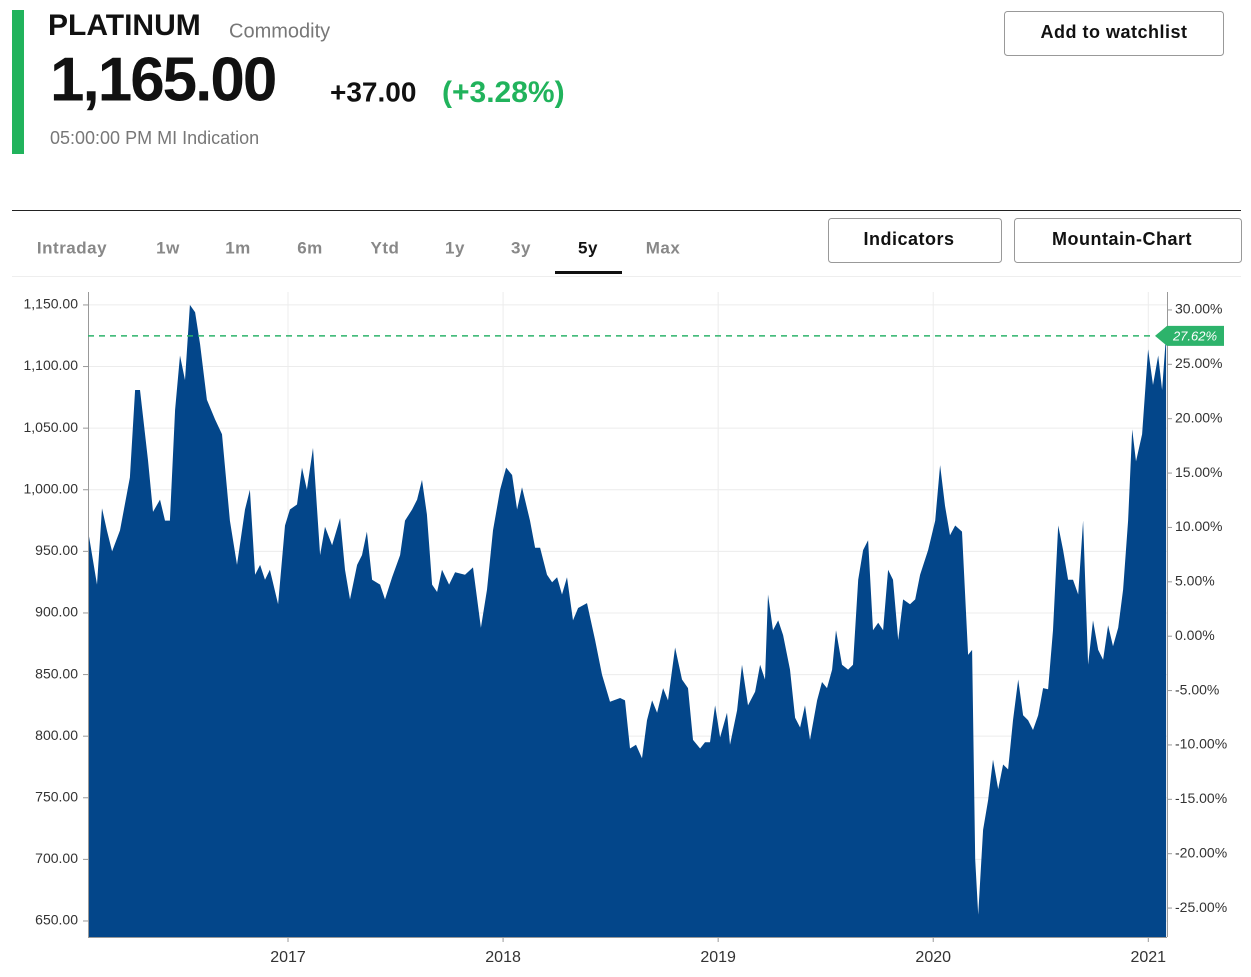  Describe the element at coordinates (124, 25) in the screenshot. I see `title: PLATINUM` at that location.